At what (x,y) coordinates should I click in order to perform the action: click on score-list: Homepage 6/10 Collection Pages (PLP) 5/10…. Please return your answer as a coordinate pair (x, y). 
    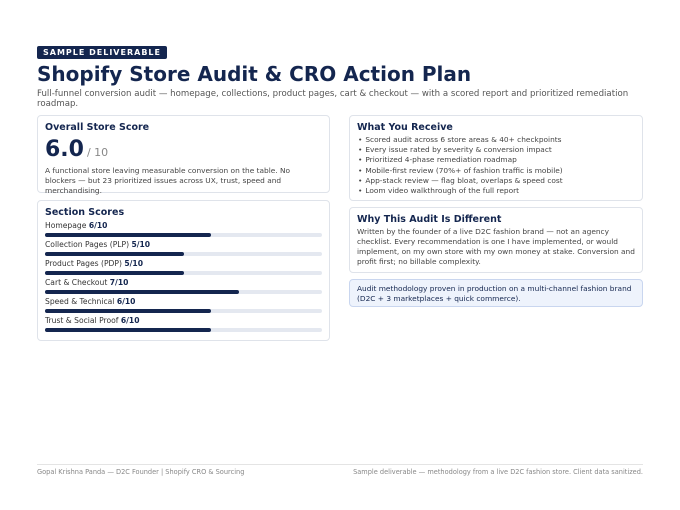
    Looking at the image, I should click on (183, 276).